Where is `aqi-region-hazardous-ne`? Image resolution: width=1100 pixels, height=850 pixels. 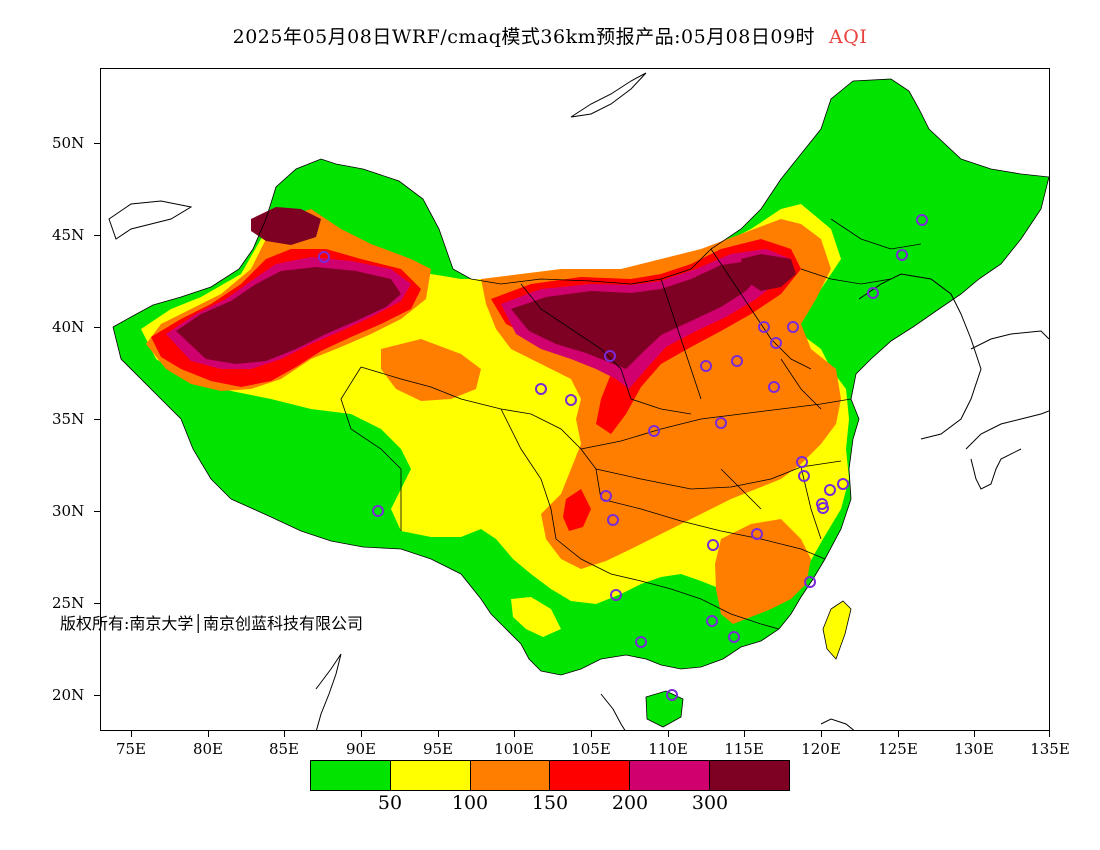
aqi-region-hazardous-ne is located at coordinates (768, 272).